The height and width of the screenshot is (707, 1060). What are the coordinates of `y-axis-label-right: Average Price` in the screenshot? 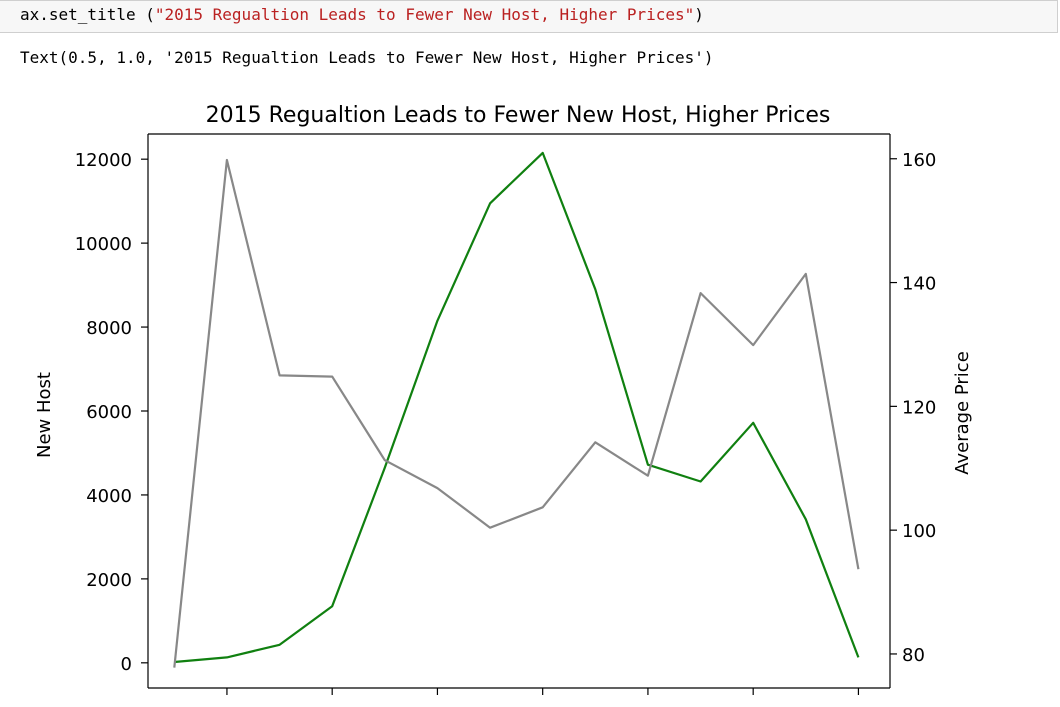 It's located at (962, 413).